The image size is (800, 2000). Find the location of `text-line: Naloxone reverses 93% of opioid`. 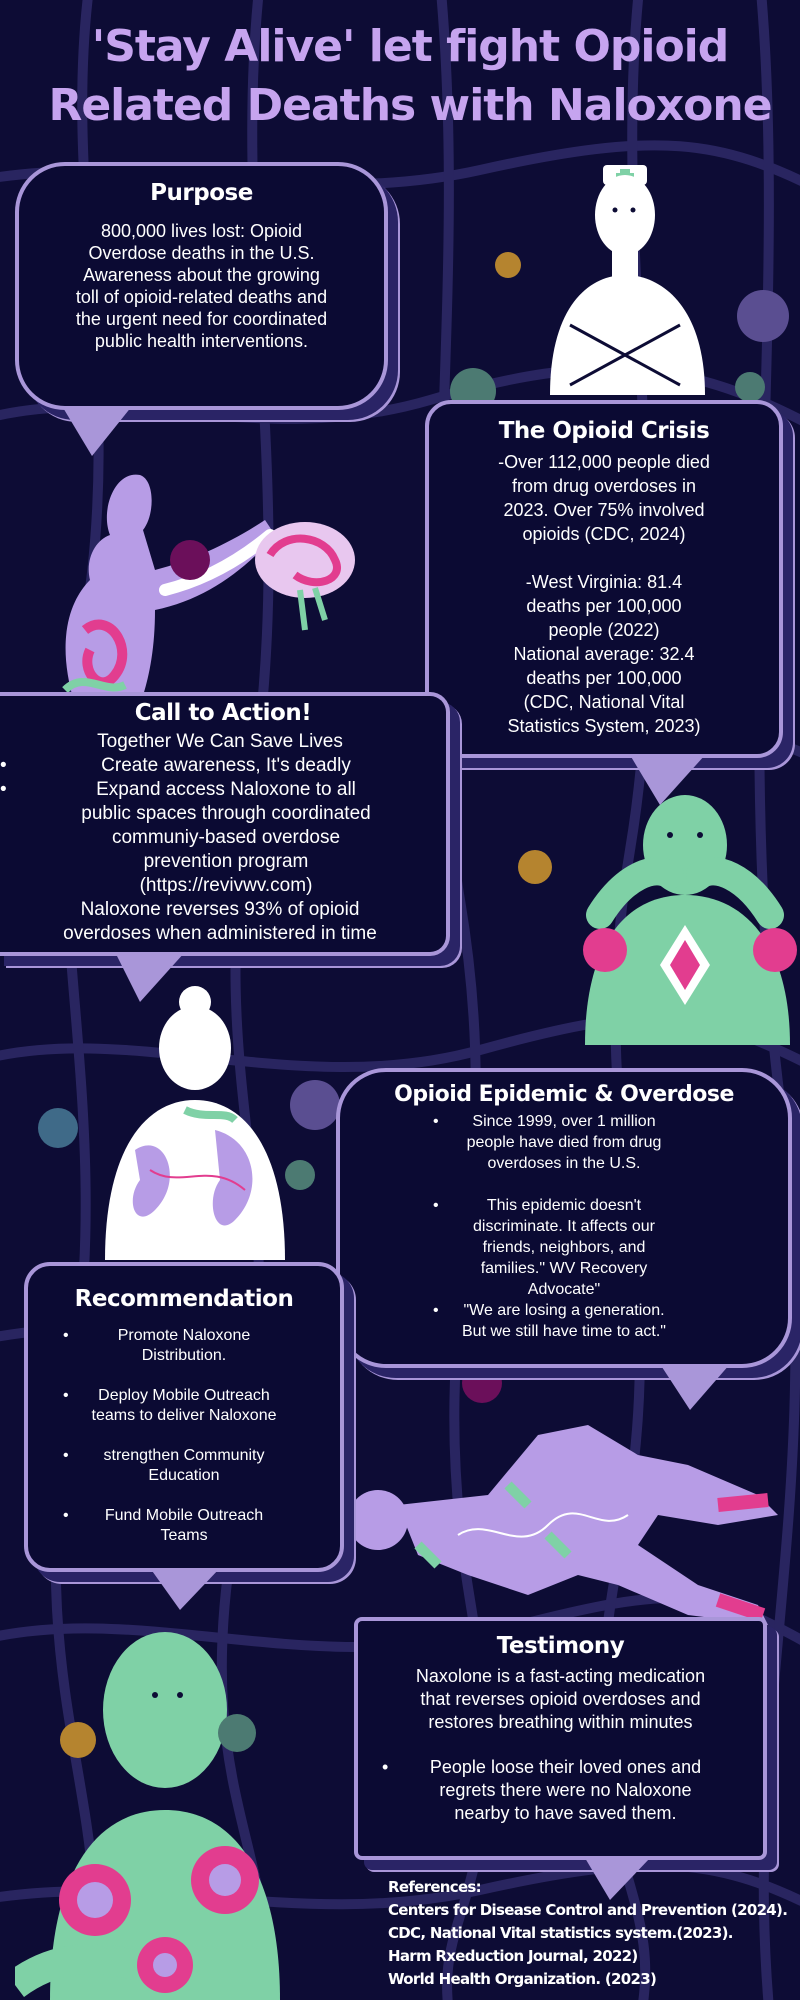

text-line: Naloxone reverses 93% of opioid is located at coordinates (220, 909).